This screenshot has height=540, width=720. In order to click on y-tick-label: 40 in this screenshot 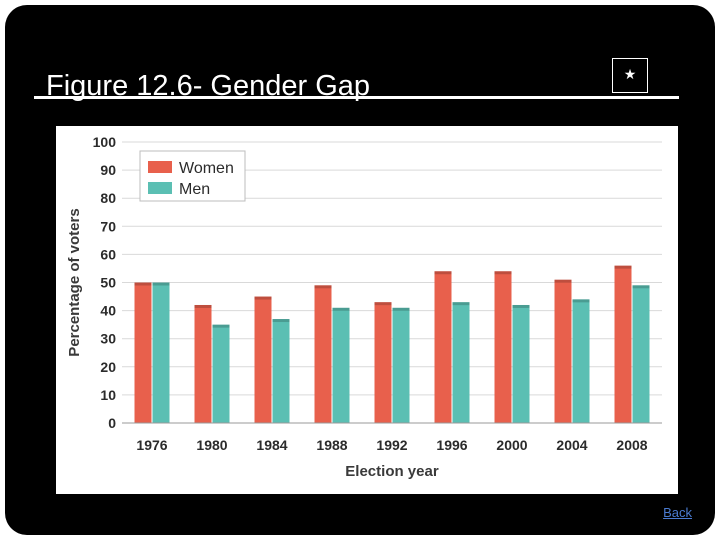, I will do `click(108, 311)`.